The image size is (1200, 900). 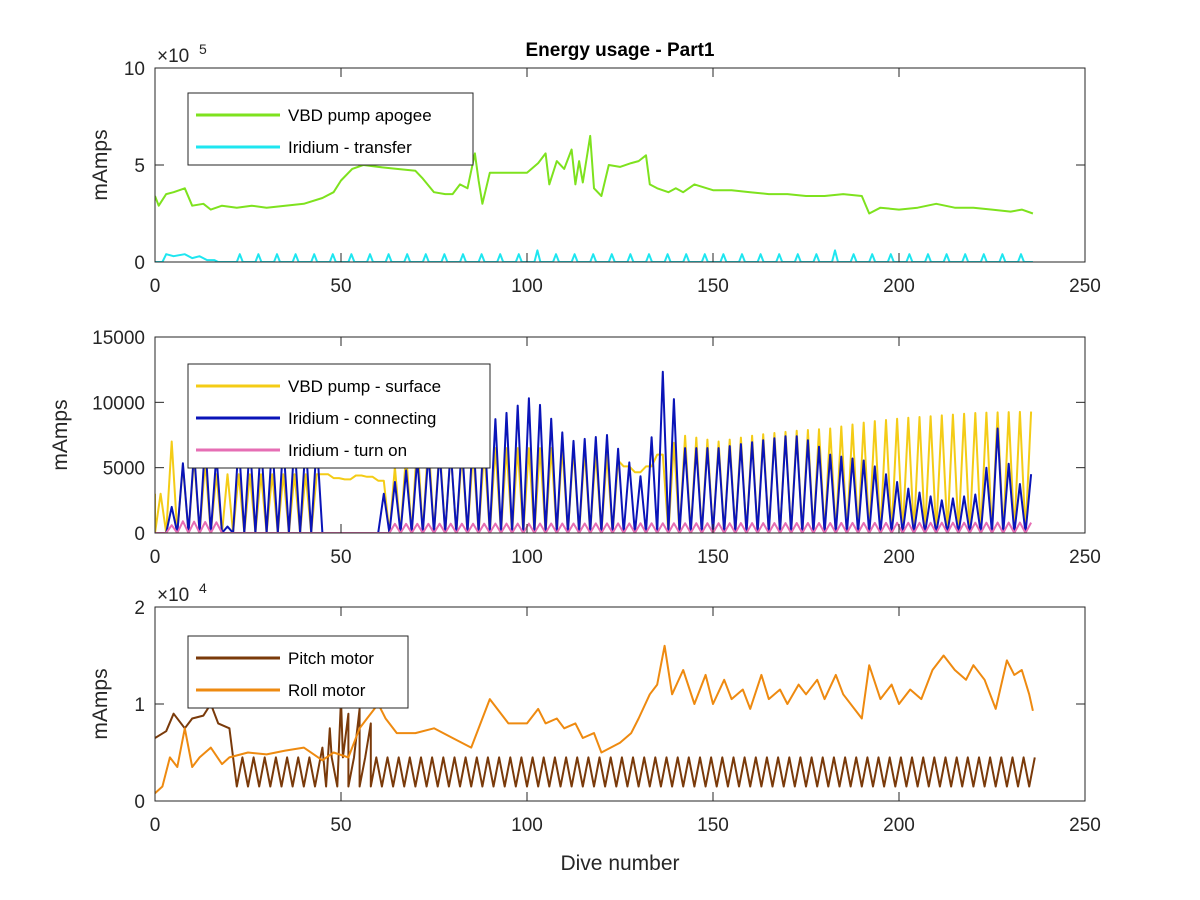 What do you see at coordinates (595, 743) in the screenshot?
I see `series-line-pitch-motor` at bounding box center [595, 743].